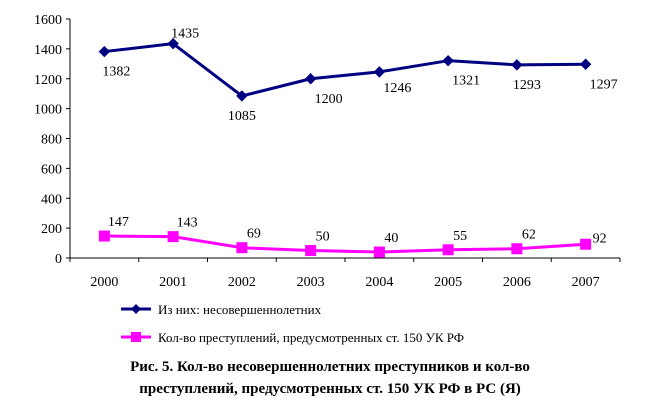 The height and width of the screenshot is (412, 660). I want to click on legend-label: Из них: несовершеннолетних, so click(240, 309).